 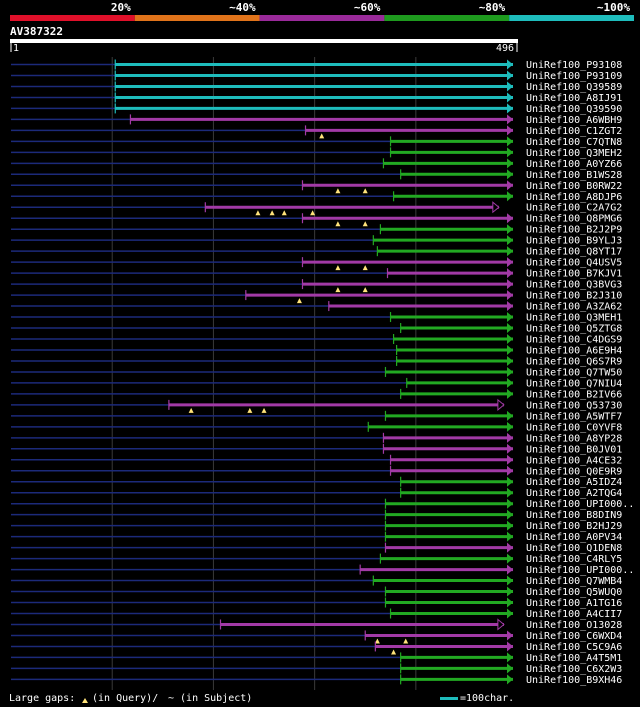 What do you see at coordinates (574, 120) in the screenshot?
I see `hit-label: UniRef100_A6WBH9` at bounding box center [574, 120].